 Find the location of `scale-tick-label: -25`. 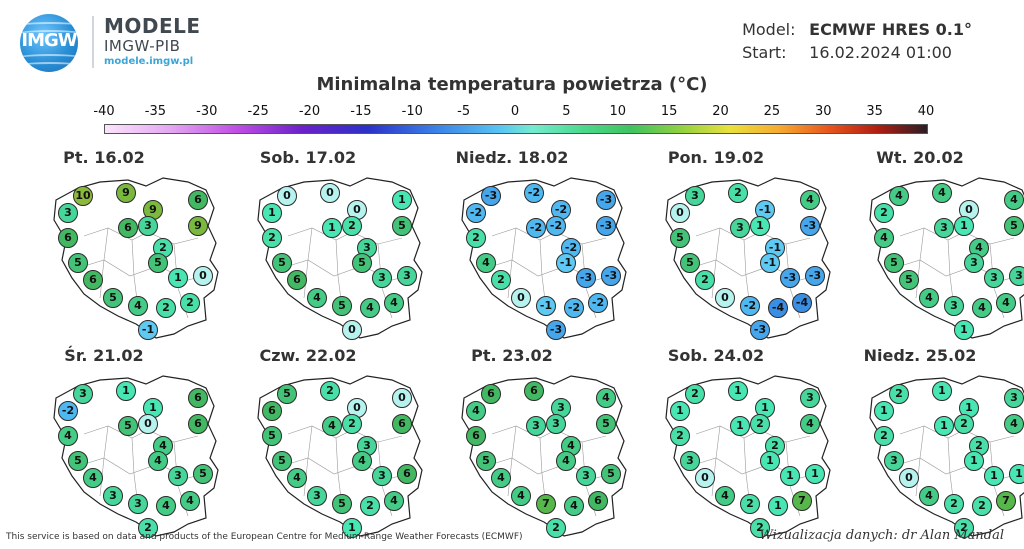

scale-tick-label: -25 is located at coordinates (258, 111).